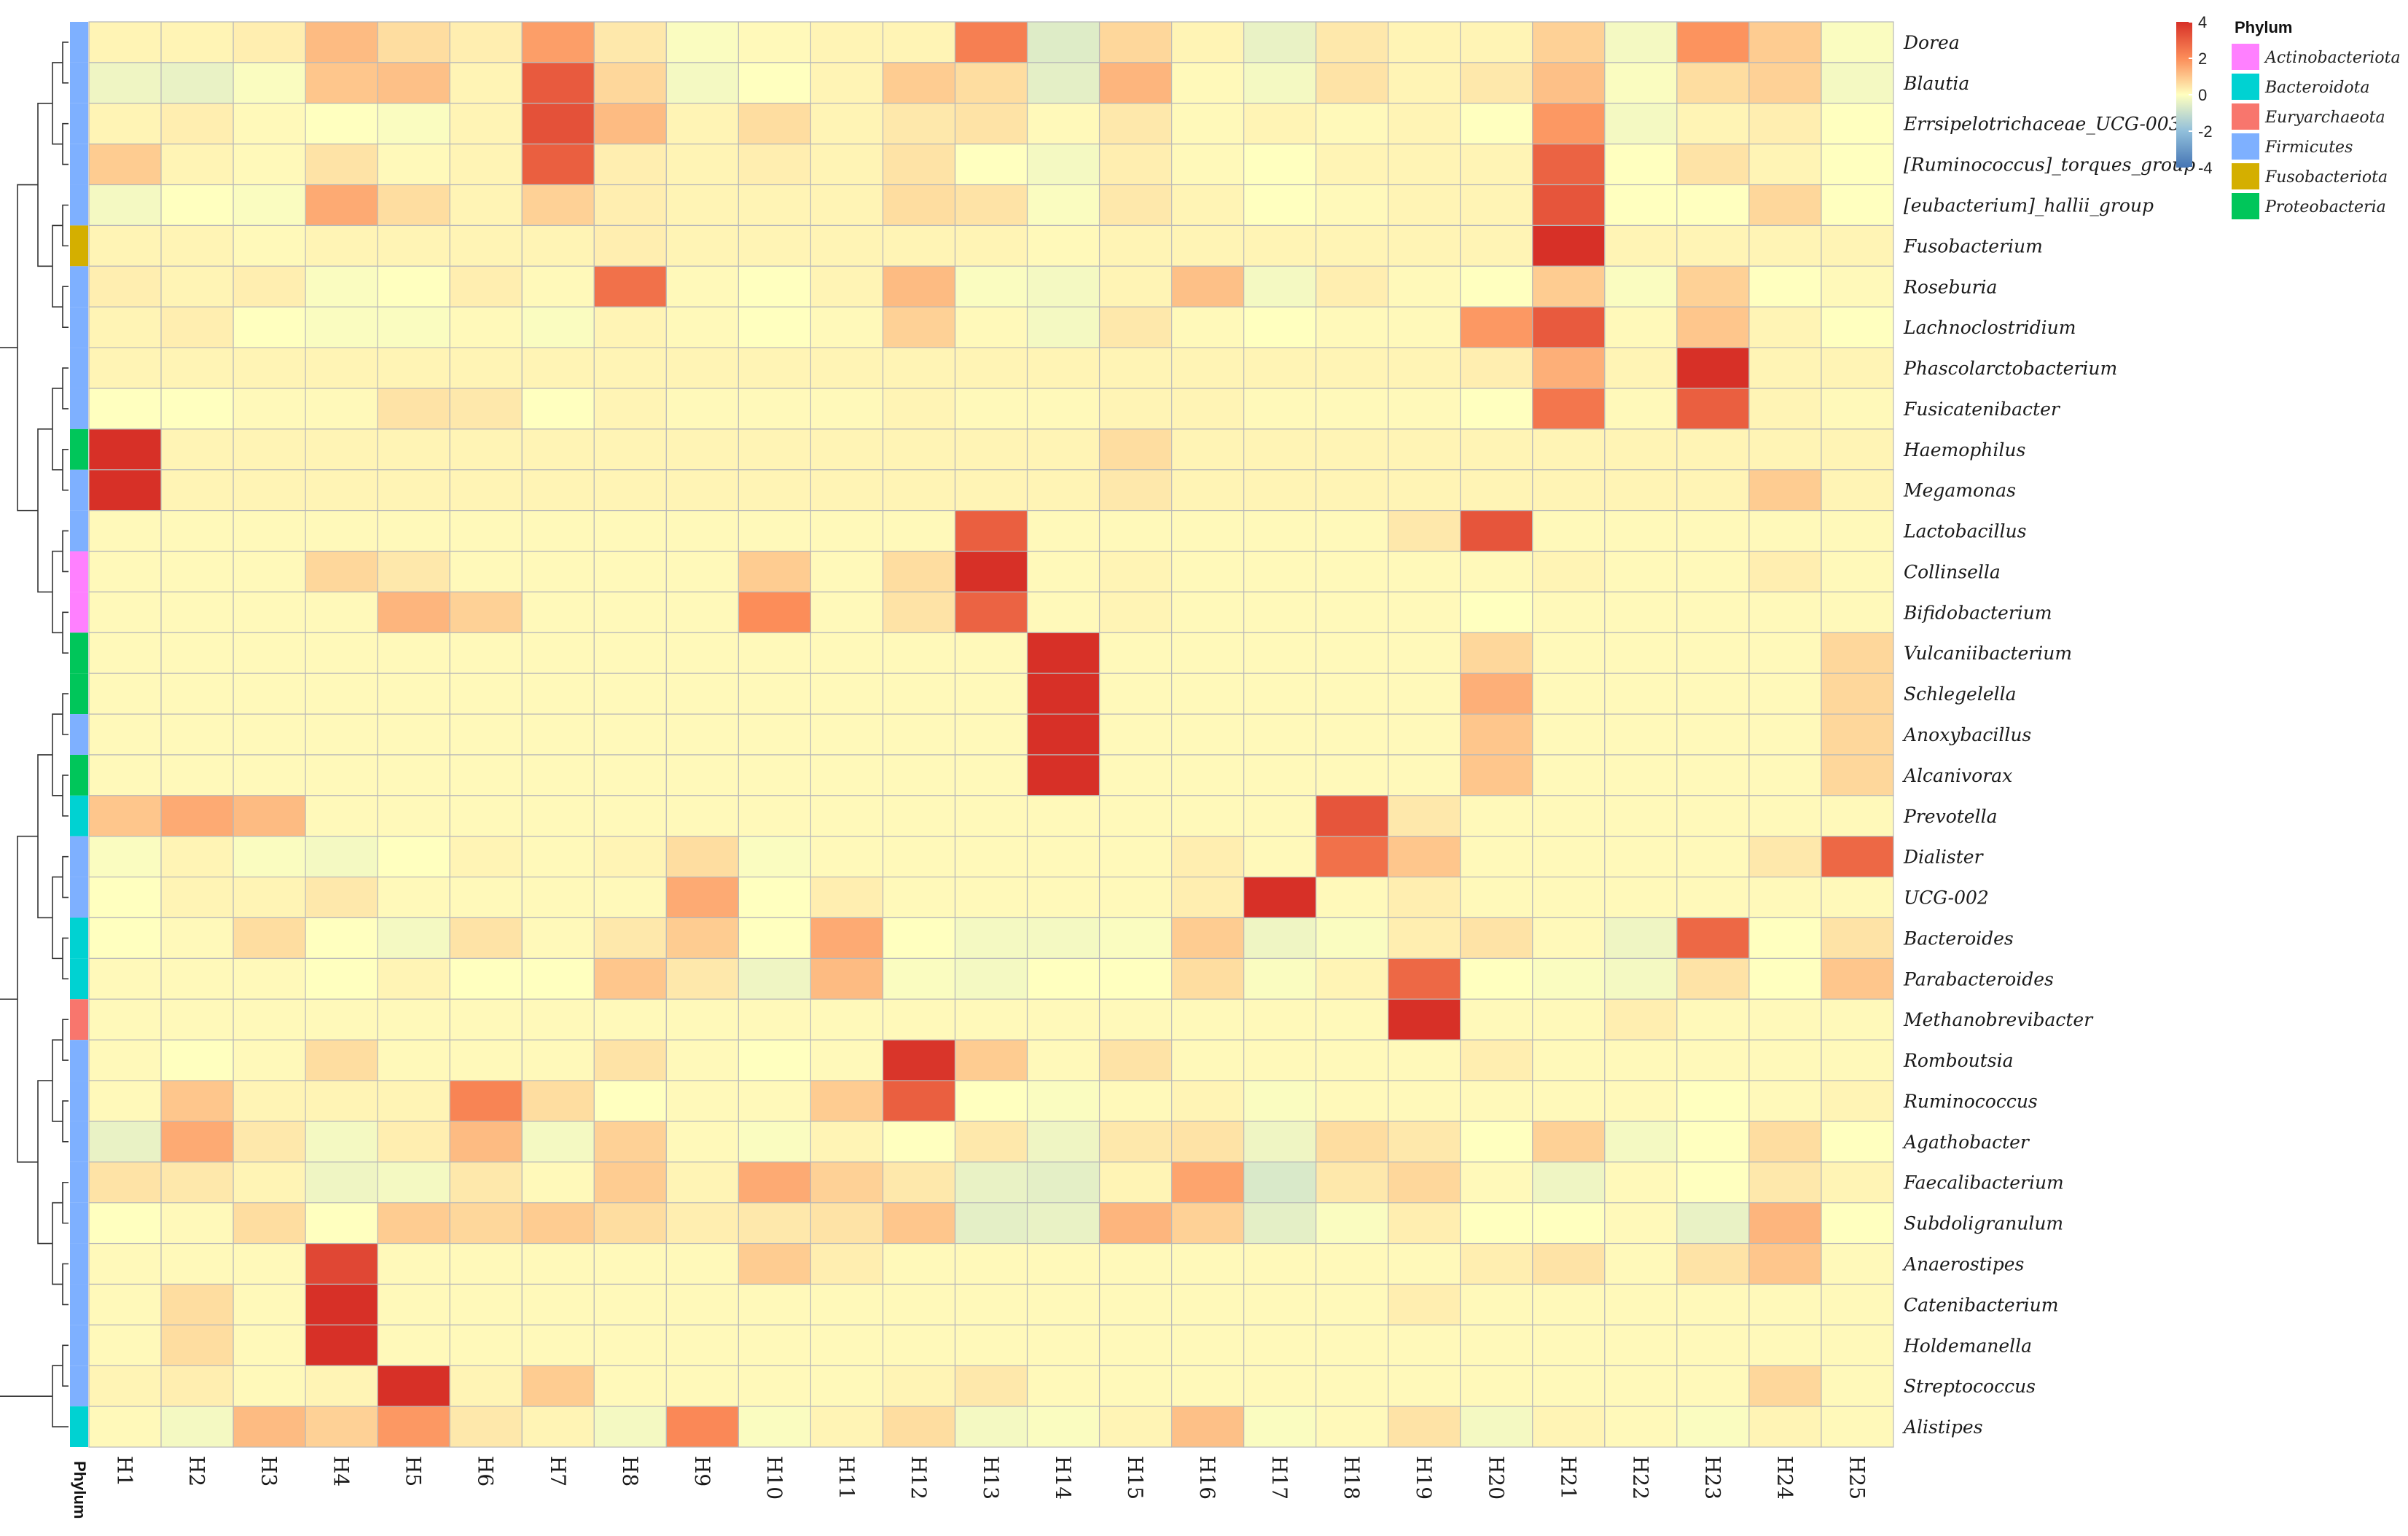 The height and width of the screenshot is (1536, 2408). I want to click on phylum-legend-swatch, so click(2245, 146).